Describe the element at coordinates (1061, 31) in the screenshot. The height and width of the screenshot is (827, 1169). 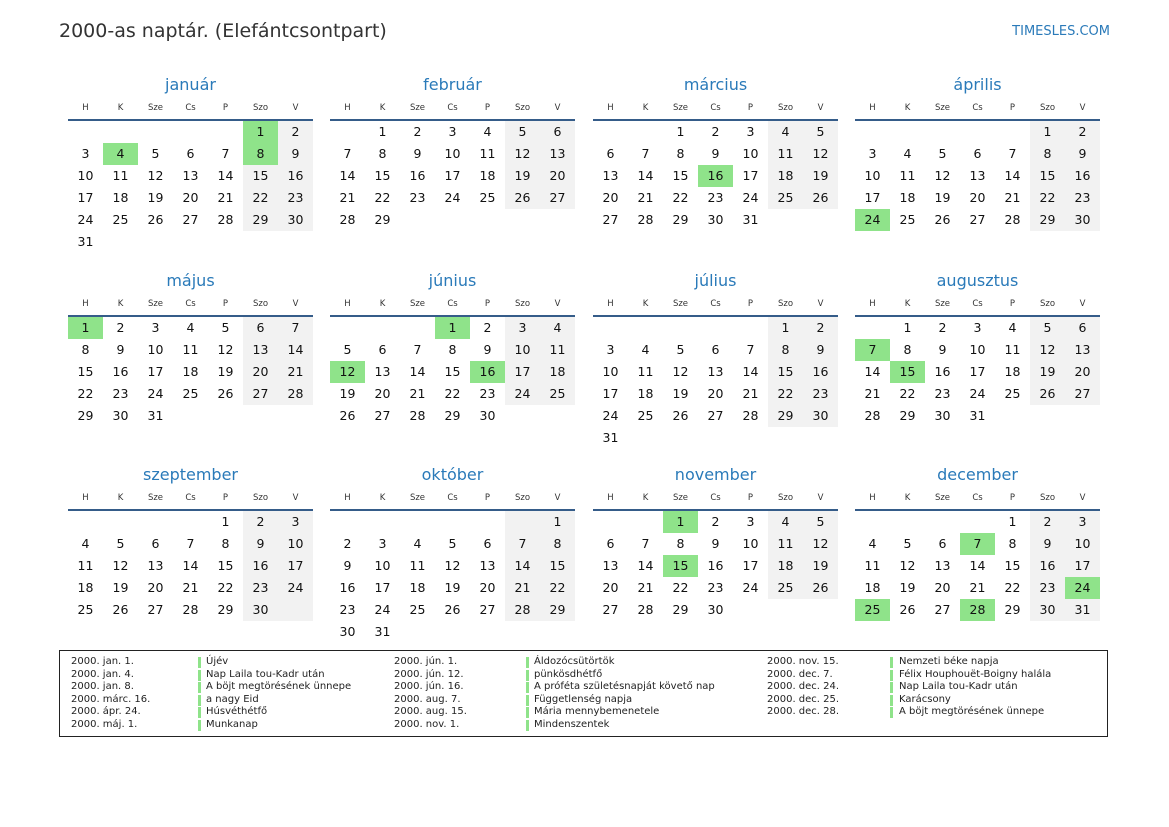
I see `site-link: TIMESLES.COM` at that location.